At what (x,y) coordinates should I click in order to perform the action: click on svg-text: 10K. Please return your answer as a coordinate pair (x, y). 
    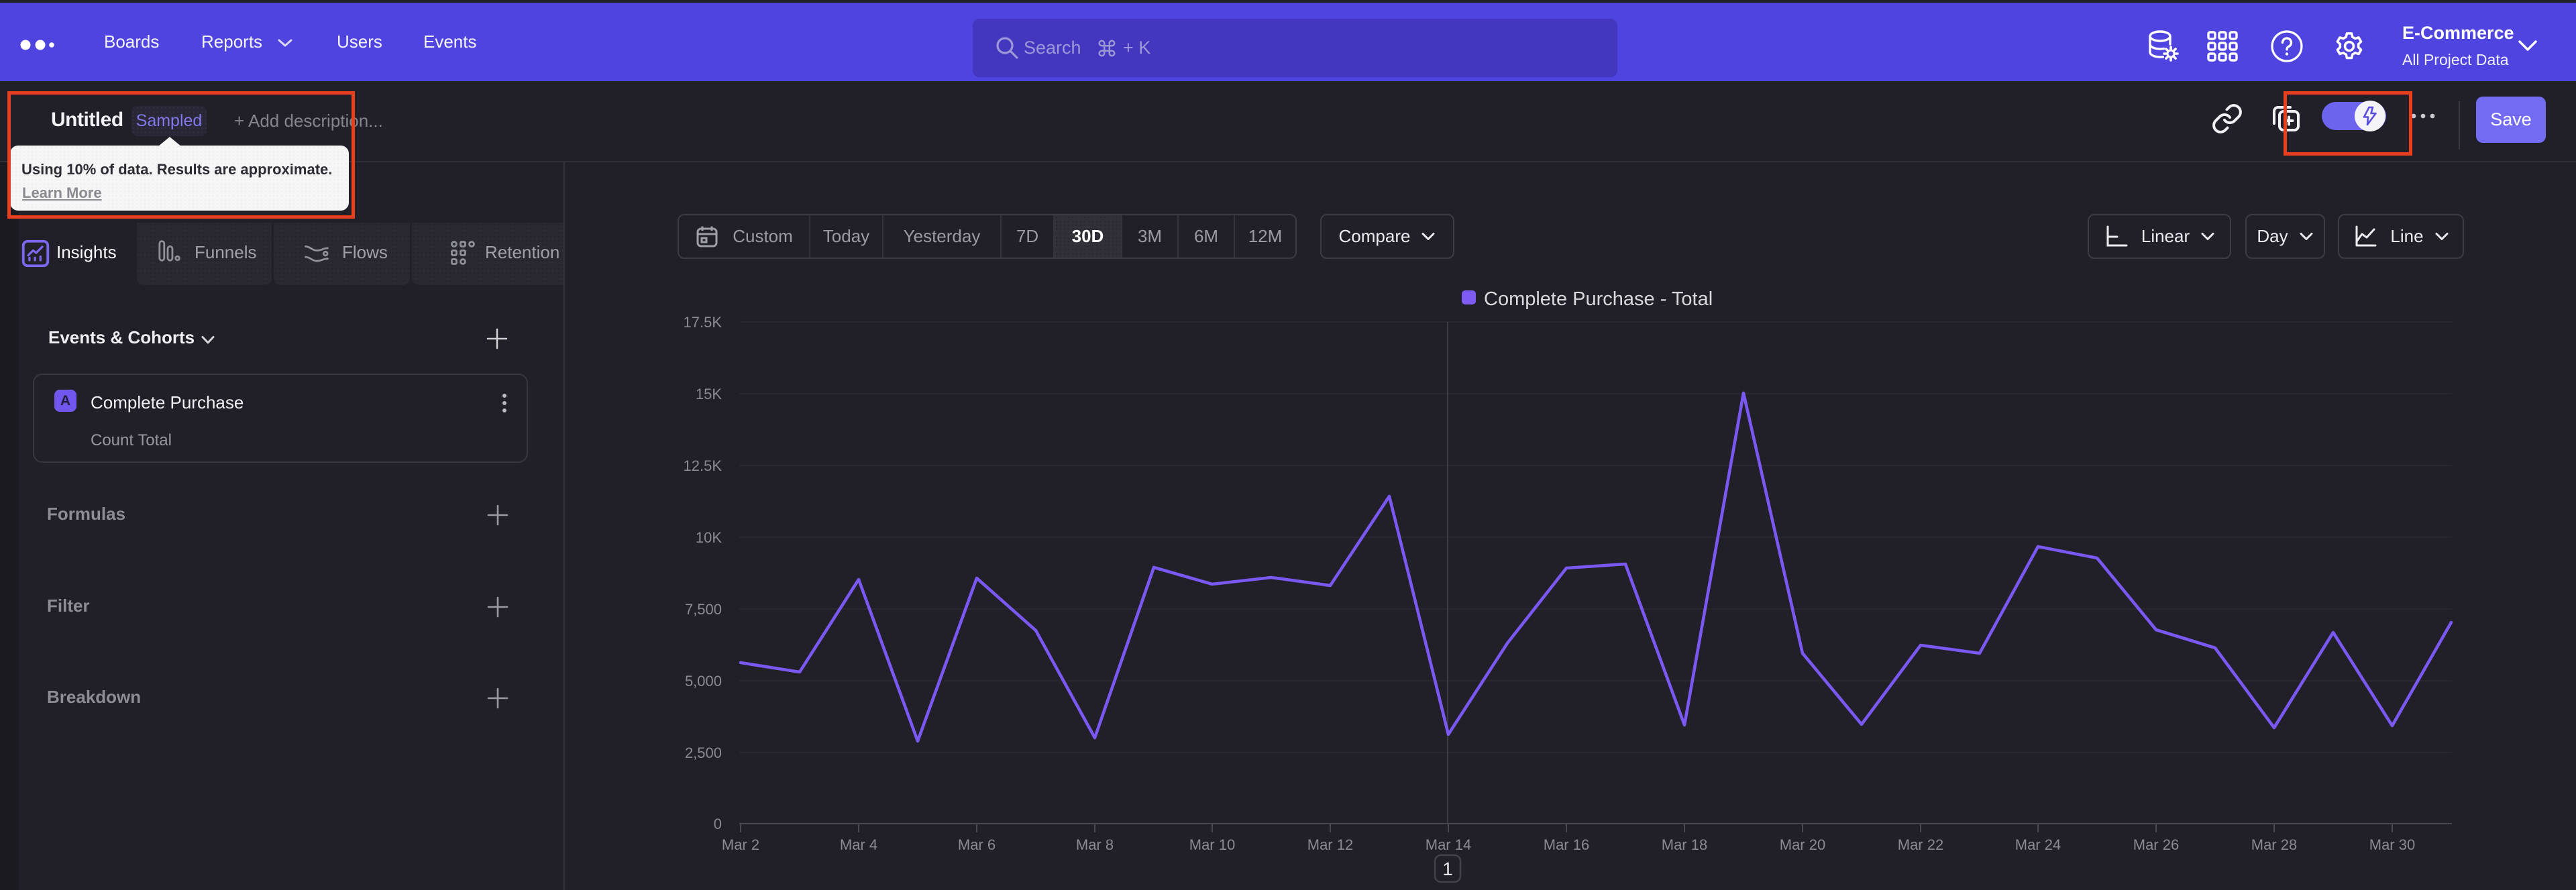
    Looking at the image, I should click on (709, 537).